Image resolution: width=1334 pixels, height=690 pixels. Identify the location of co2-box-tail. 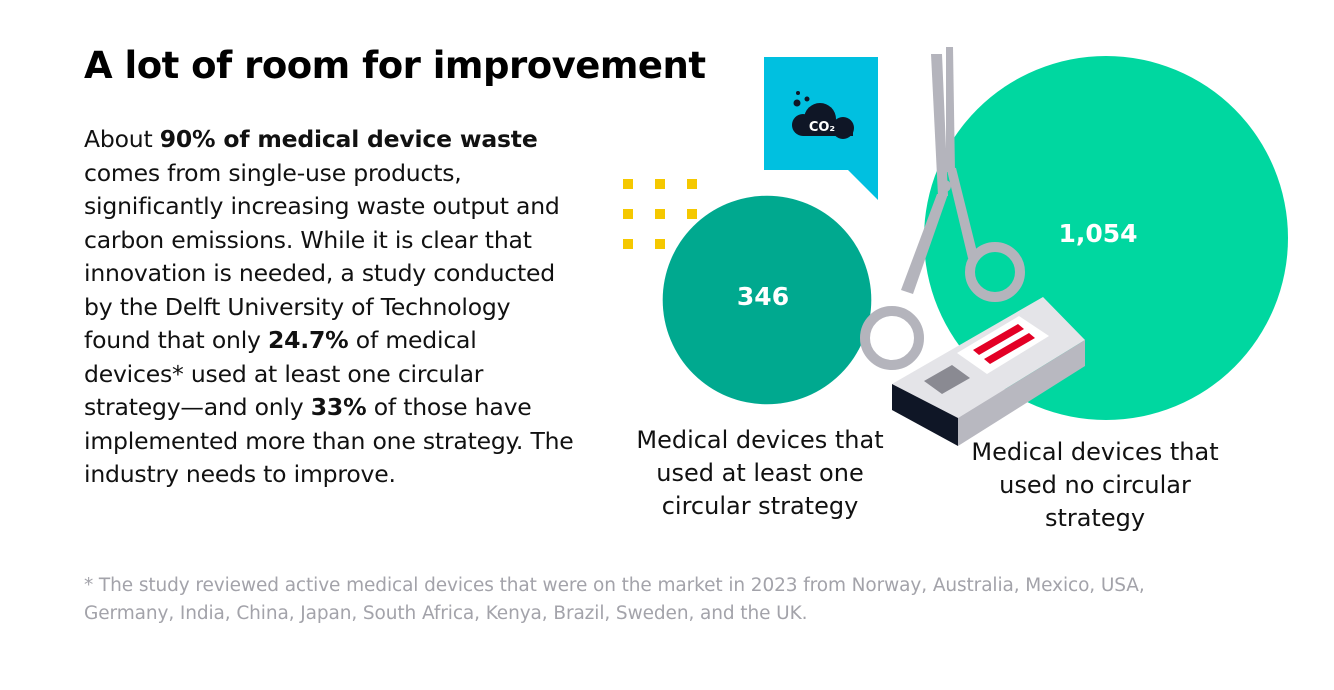
(863, 185).